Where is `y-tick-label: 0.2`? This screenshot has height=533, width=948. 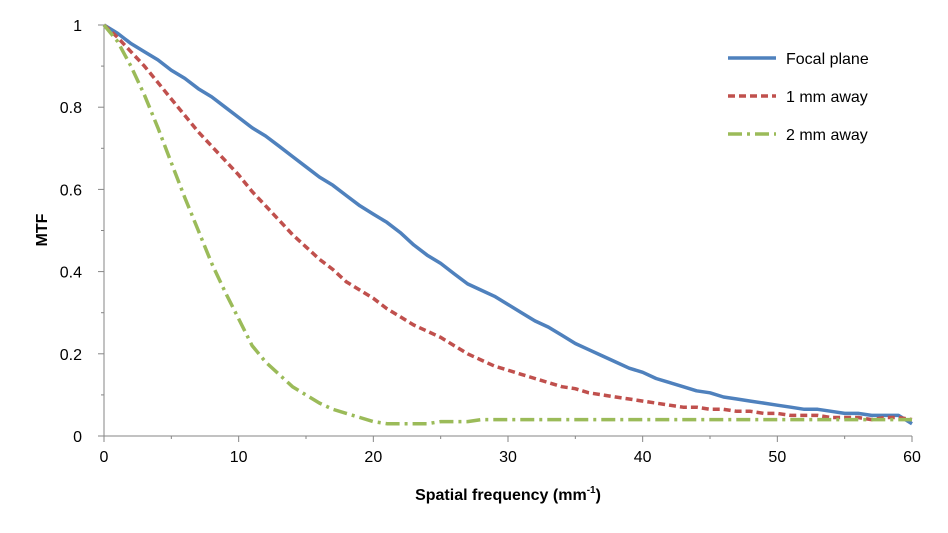 y-tick-label: 0.2 is located at coordinates (71, 355).